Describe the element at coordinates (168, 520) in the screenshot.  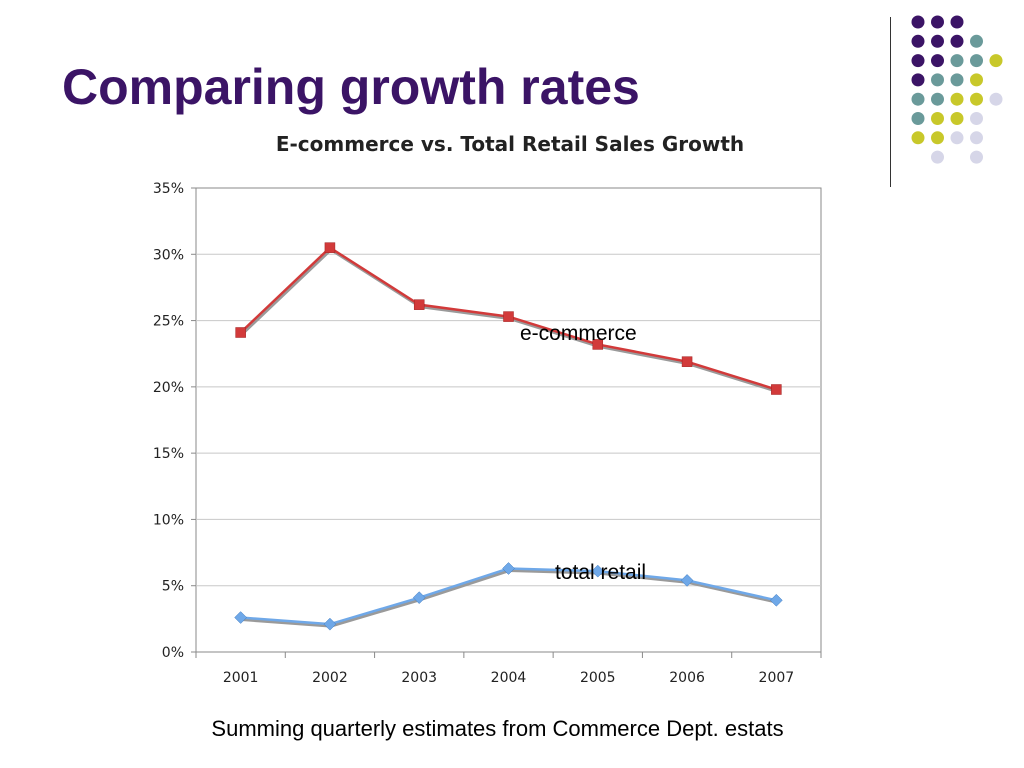
I see `y-tick-label: 10%` at that location.